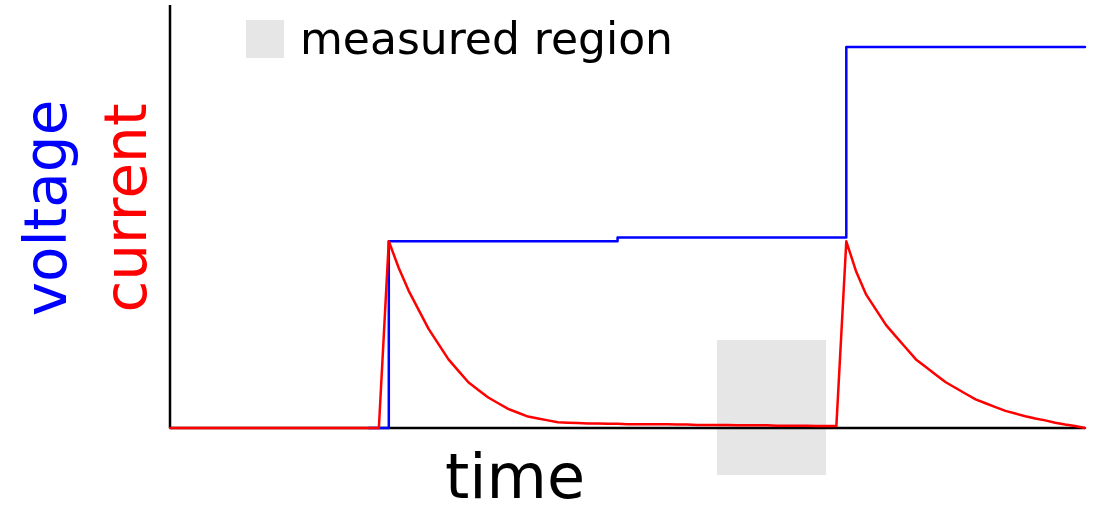 This screenshot has height=506, width=1096. What do you see at coordinates (126, 208) in the screenshot?
I see `text: current` at bounding box center [126, 208].